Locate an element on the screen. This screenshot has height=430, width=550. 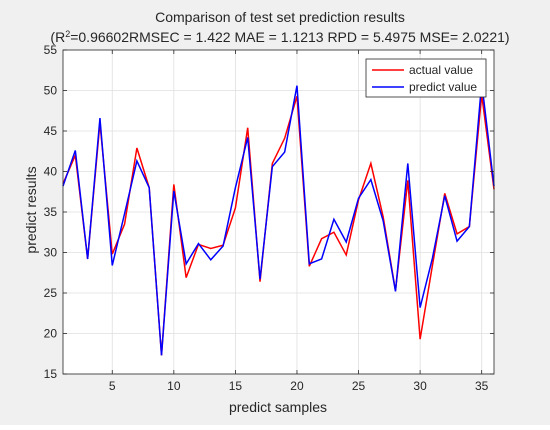
y-tick-label: 25 is located at coordinates (51, 293).